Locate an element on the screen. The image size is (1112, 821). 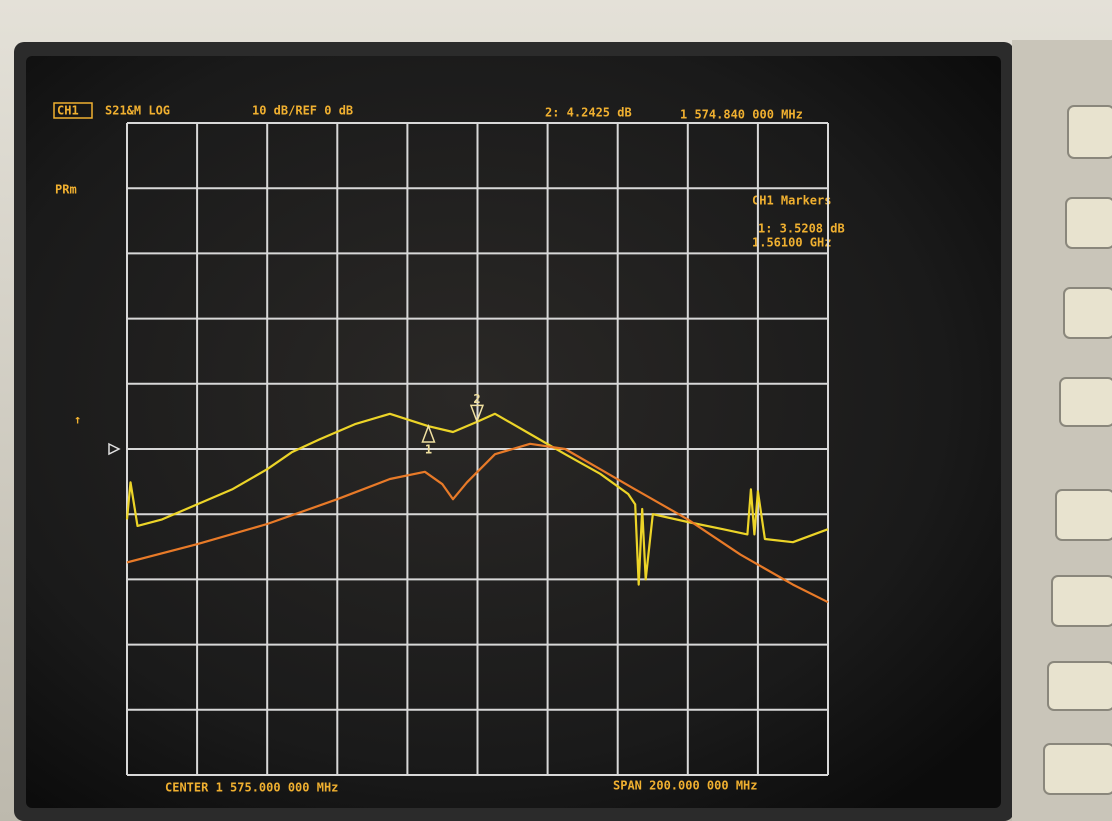
channel-box is located at coordinates (73, 110).